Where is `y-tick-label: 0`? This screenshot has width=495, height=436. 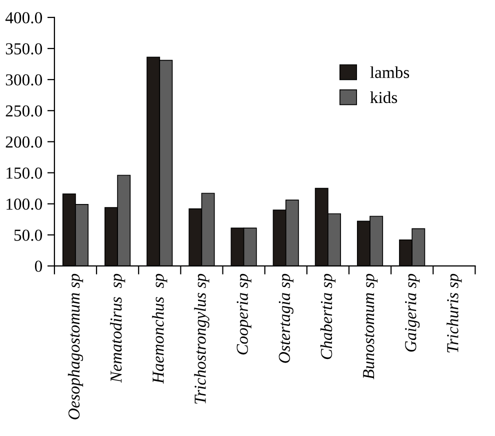 y-tick-label: 0 is located at coordinates (38, 266).